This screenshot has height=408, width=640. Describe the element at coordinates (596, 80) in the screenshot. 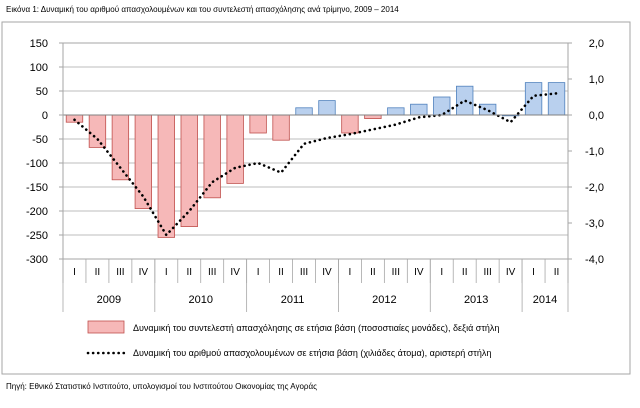

I see `right-axis-tick-label: 1,0` at that location.